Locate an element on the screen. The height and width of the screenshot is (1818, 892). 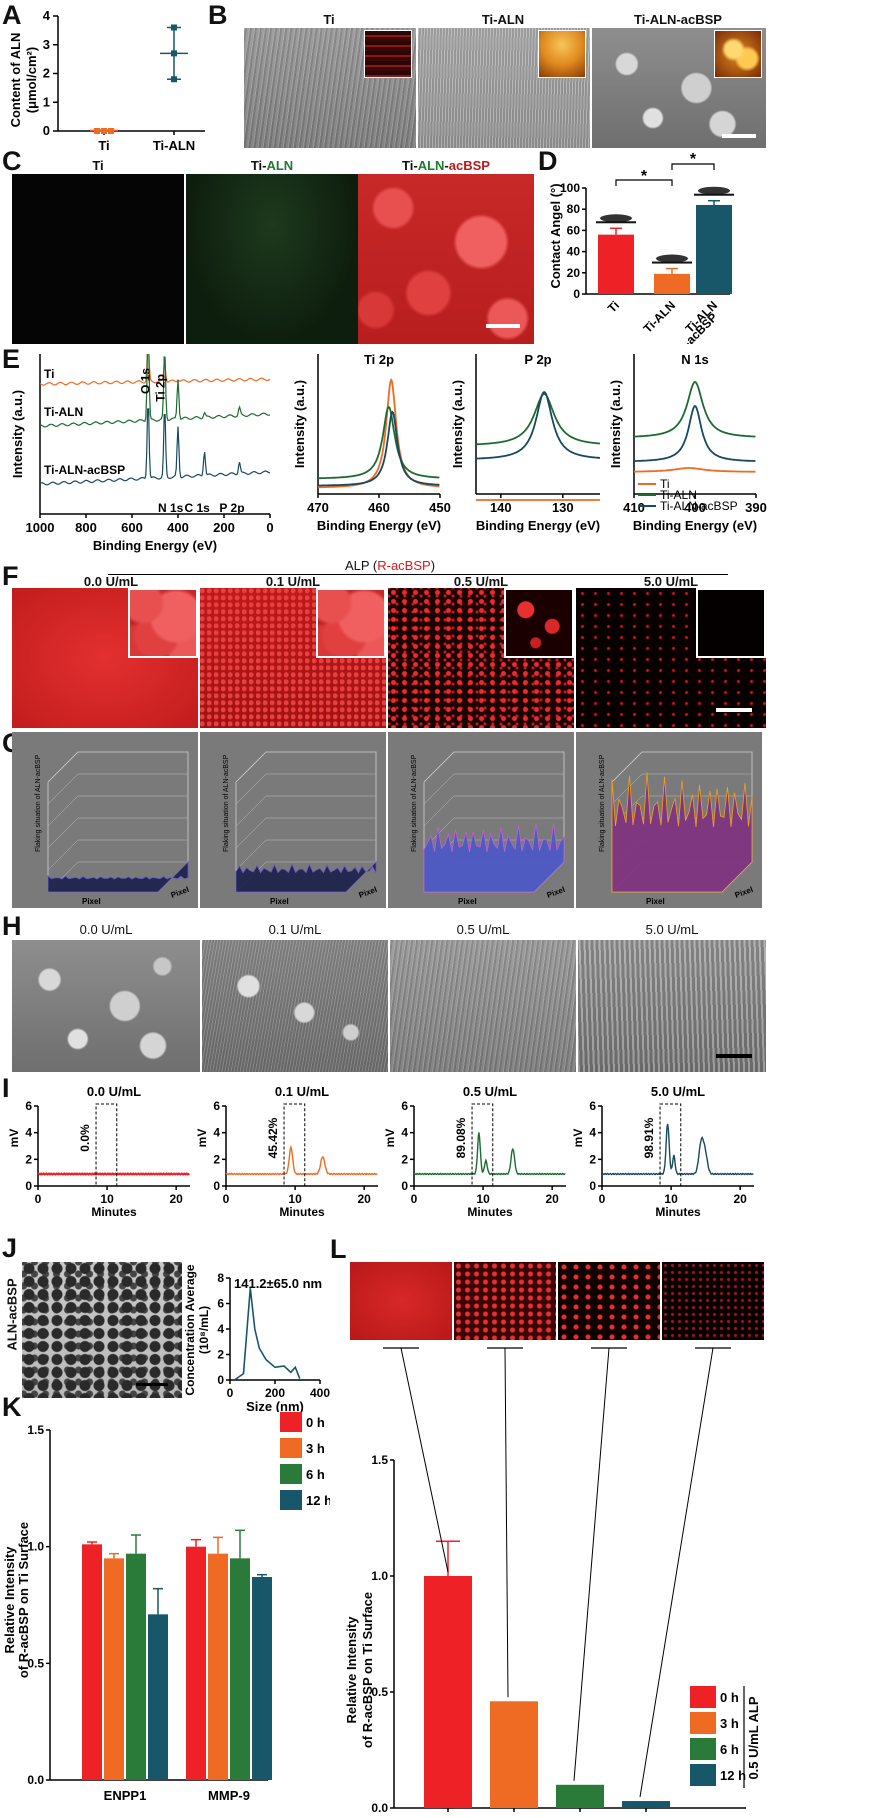
chart-e4-legend-label: Ti-ALN is located at coordinates (678, 495).